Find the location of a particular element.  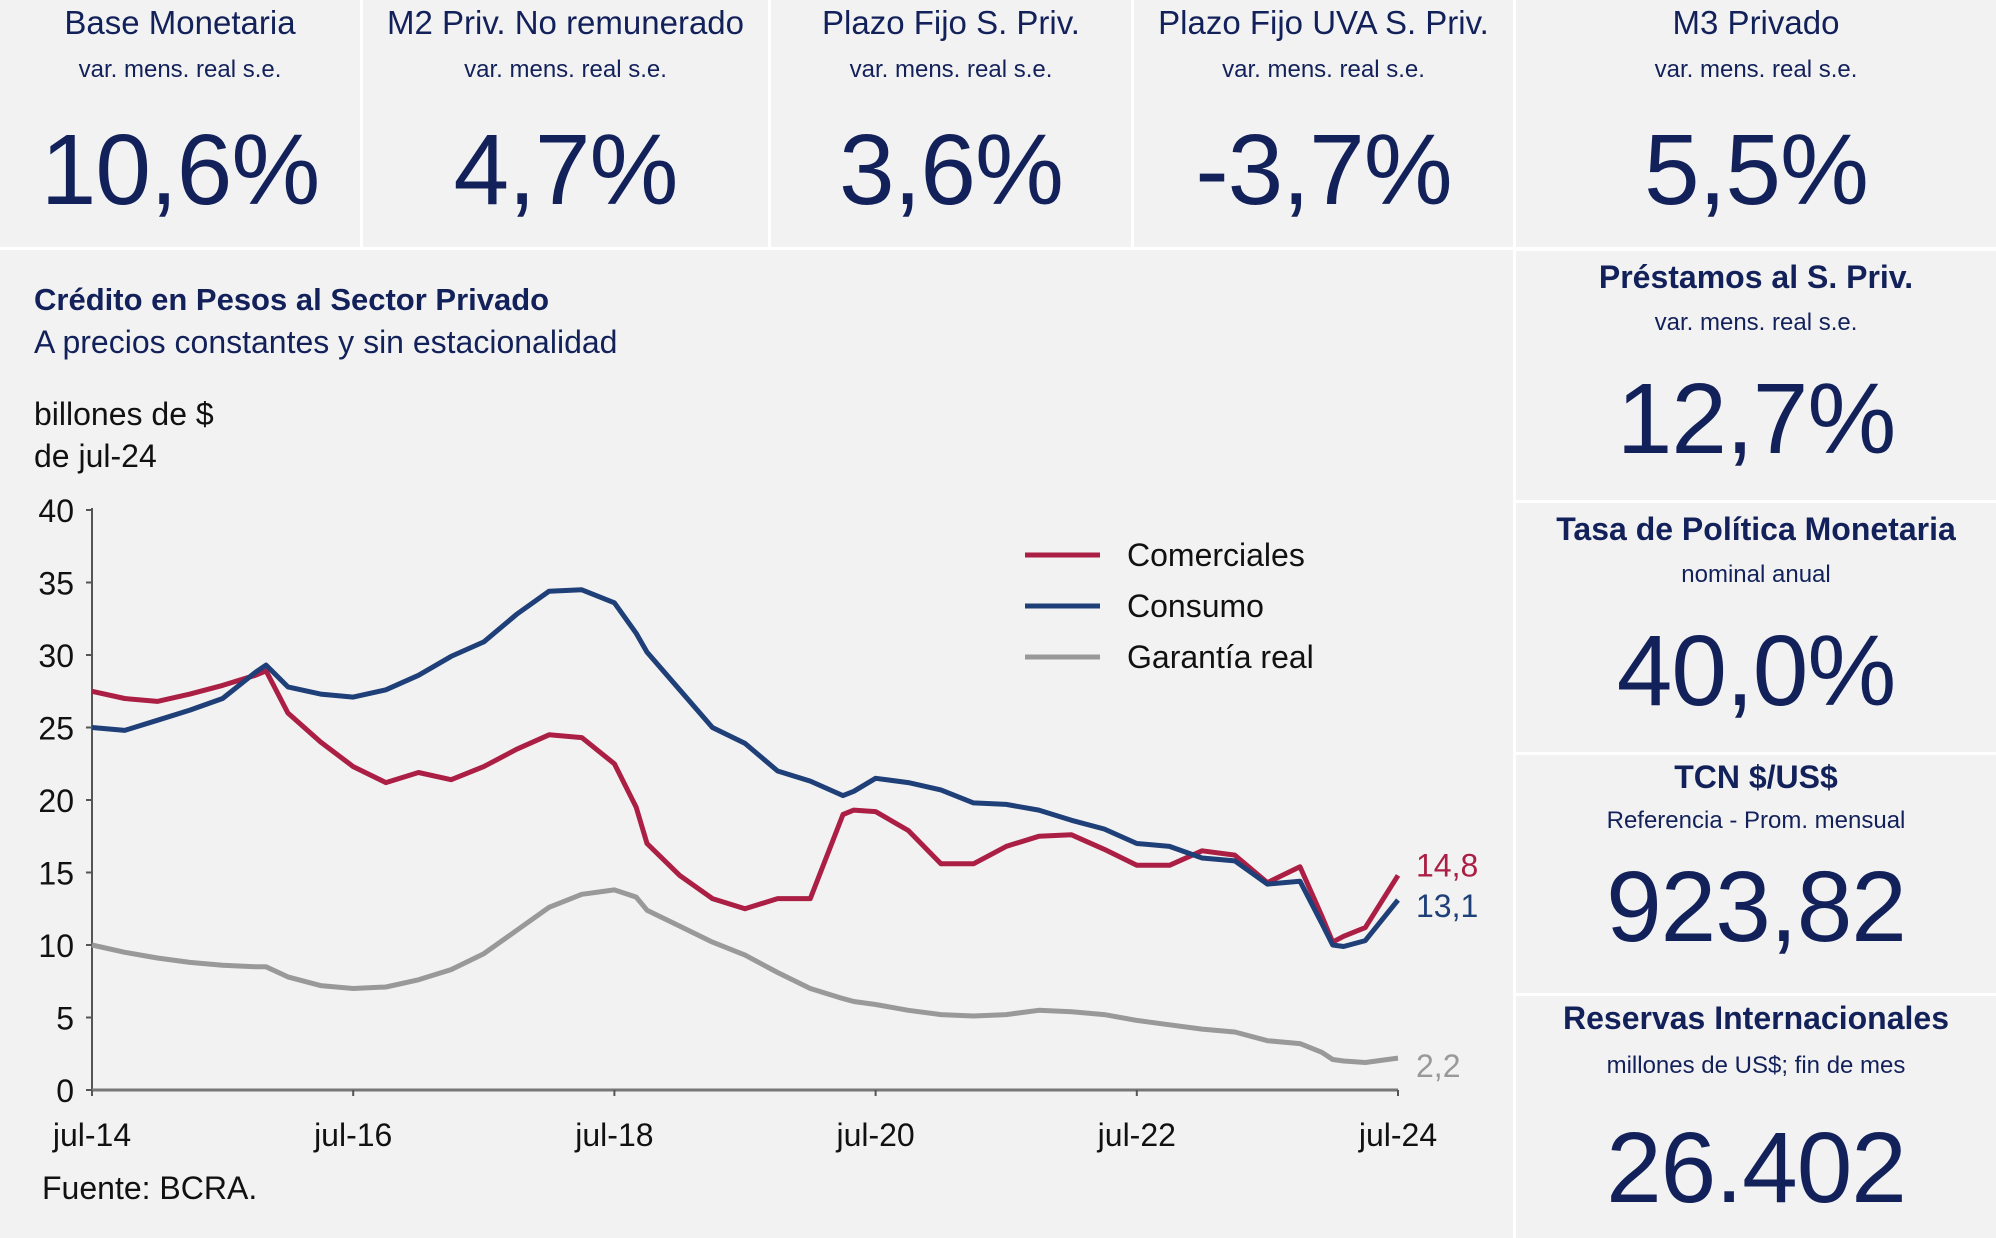

y-tick-label: 35 is located at coordinates (56, 584).